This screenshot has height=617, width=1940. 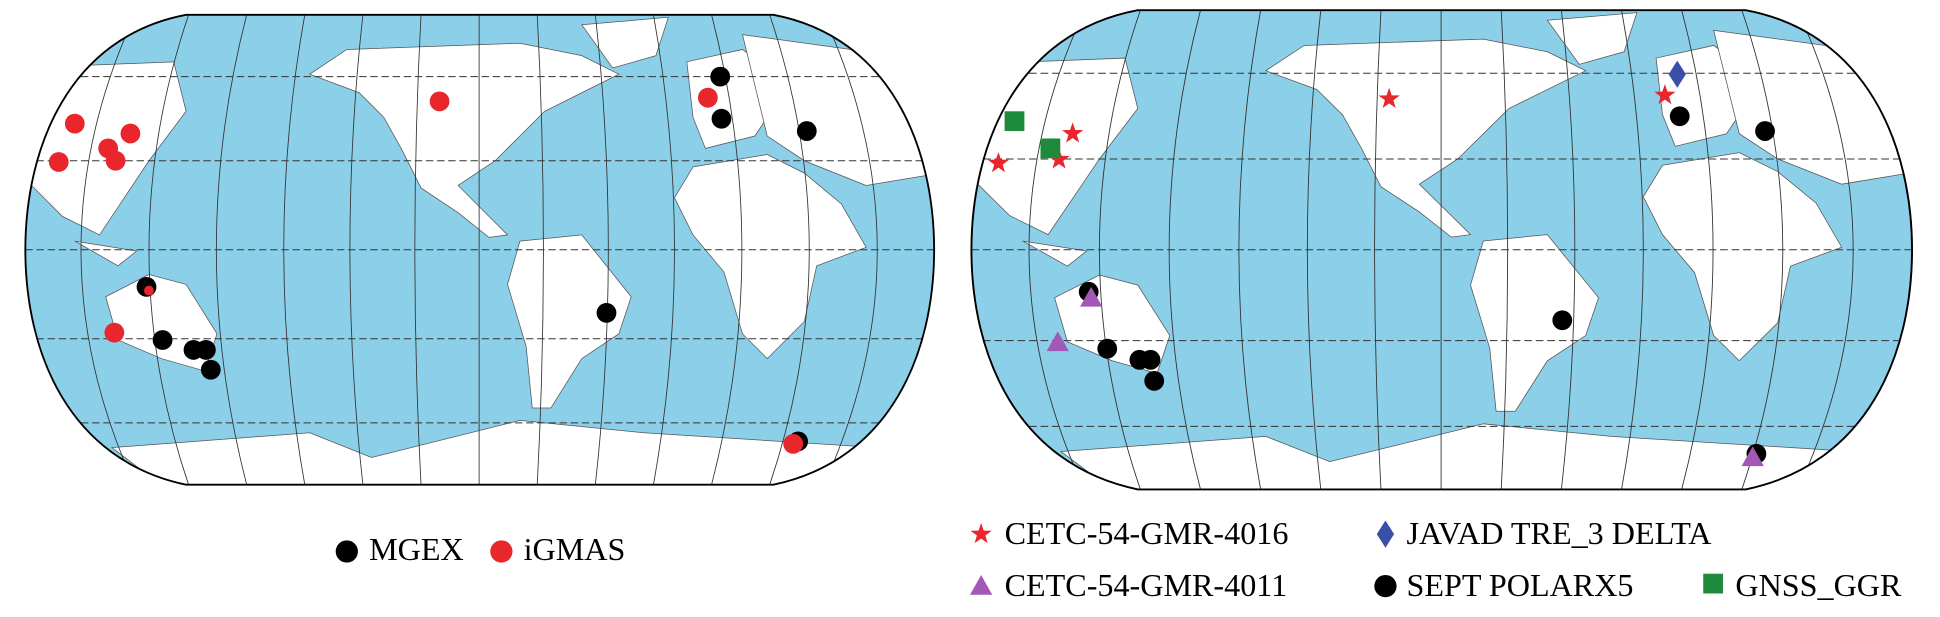 I want to click on legend-label: CETC-54-GMR-4016, so click(x=1147, y=533).